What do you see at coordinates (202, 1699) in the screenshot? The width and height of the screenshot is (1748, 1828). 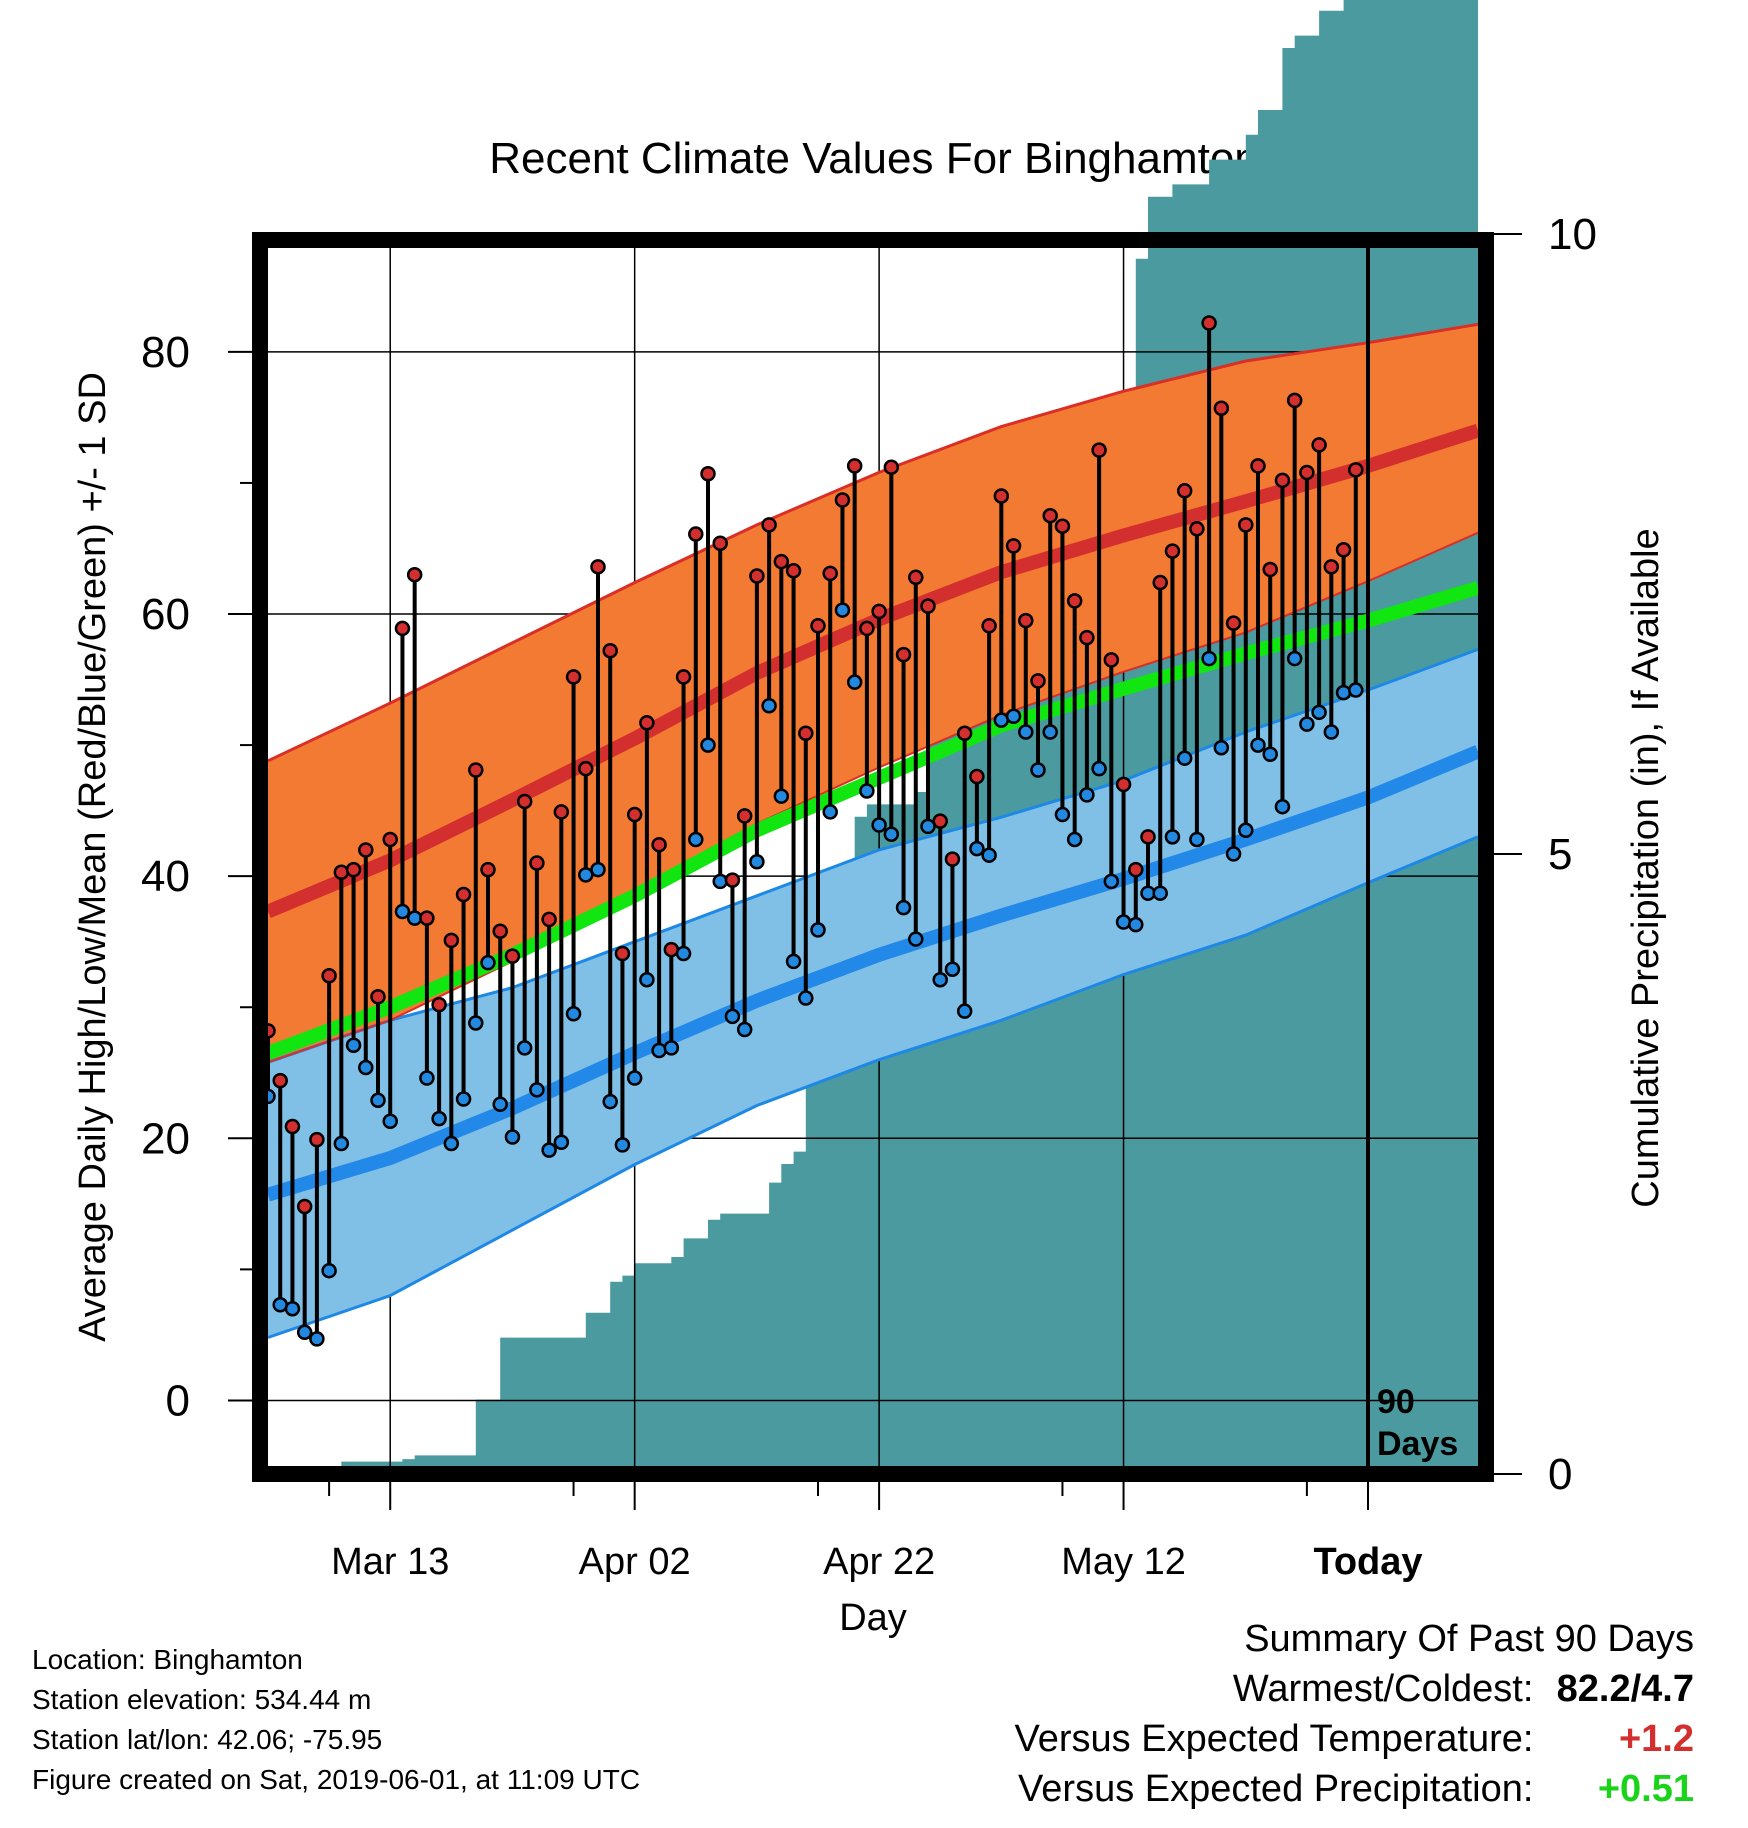 I see `elevation-text: Station elevation: 534.44 m` at bounding box center [202, 1699].